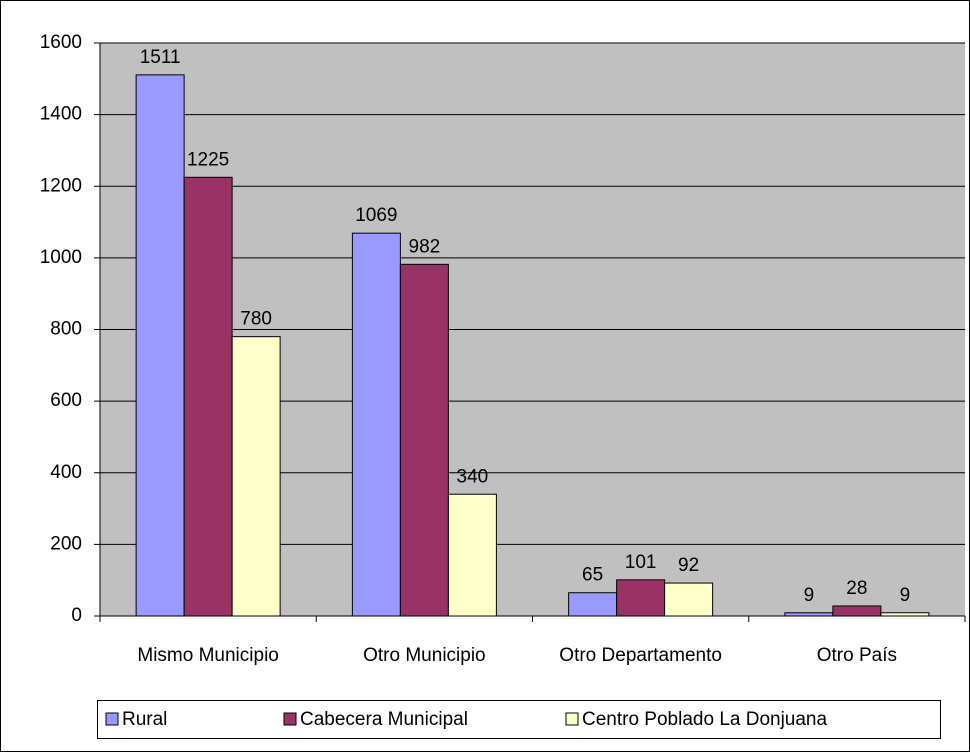 This screenshot has height=752, width=970. Describe the element at coordinates (160, 57) in the screenshot. I see `data-label: 1511` at that location.